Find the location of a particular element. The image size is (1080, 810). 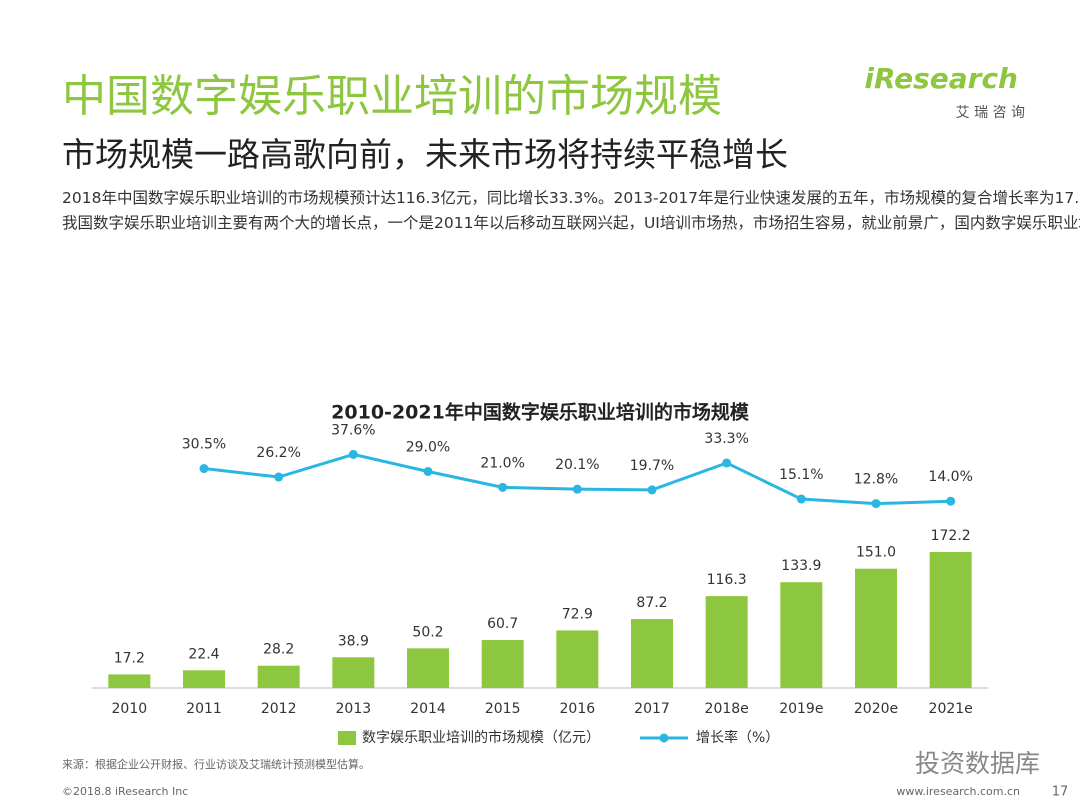

data-label: 29.0% is located at coordinates (428, 447).